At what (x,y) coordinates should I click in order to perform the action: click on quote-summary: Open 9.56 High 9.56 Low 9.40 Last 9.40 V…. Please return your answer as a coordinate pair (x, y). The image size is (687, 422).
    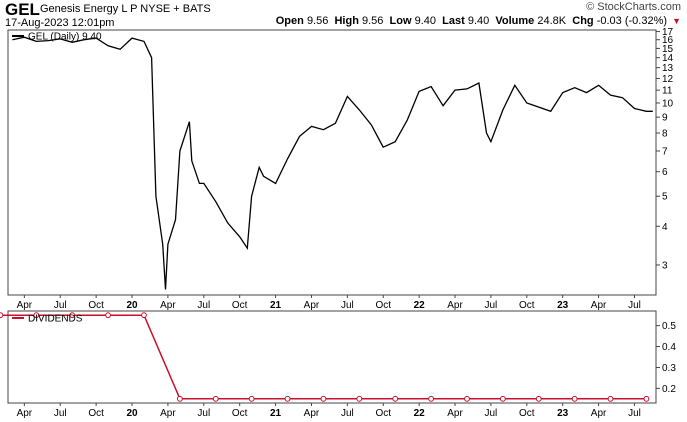
    Looking at the image, I should click on (478, 21).